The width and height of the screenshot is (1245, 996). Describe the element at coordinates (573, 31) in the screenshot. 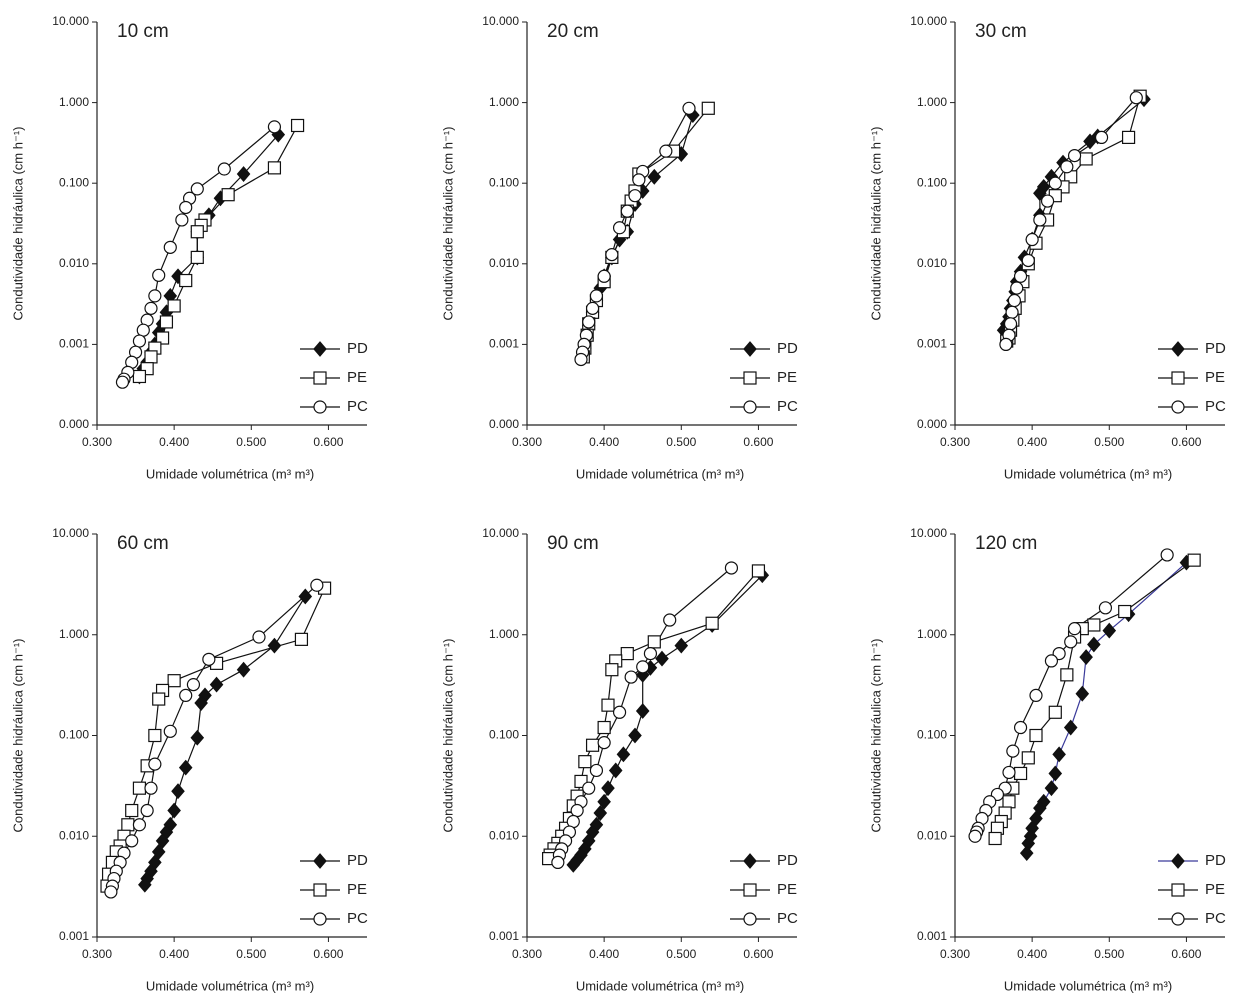

I see `panel-title: 20 cm` at that location.